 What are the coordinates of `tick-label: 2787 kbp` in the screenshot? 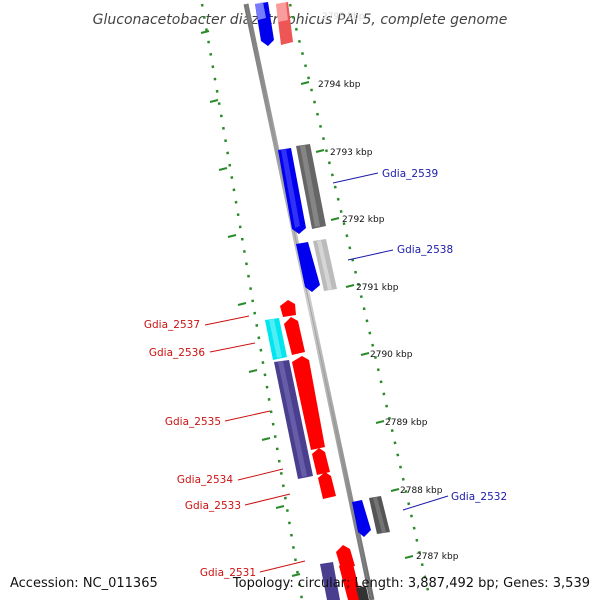 It's located at (437, 557).